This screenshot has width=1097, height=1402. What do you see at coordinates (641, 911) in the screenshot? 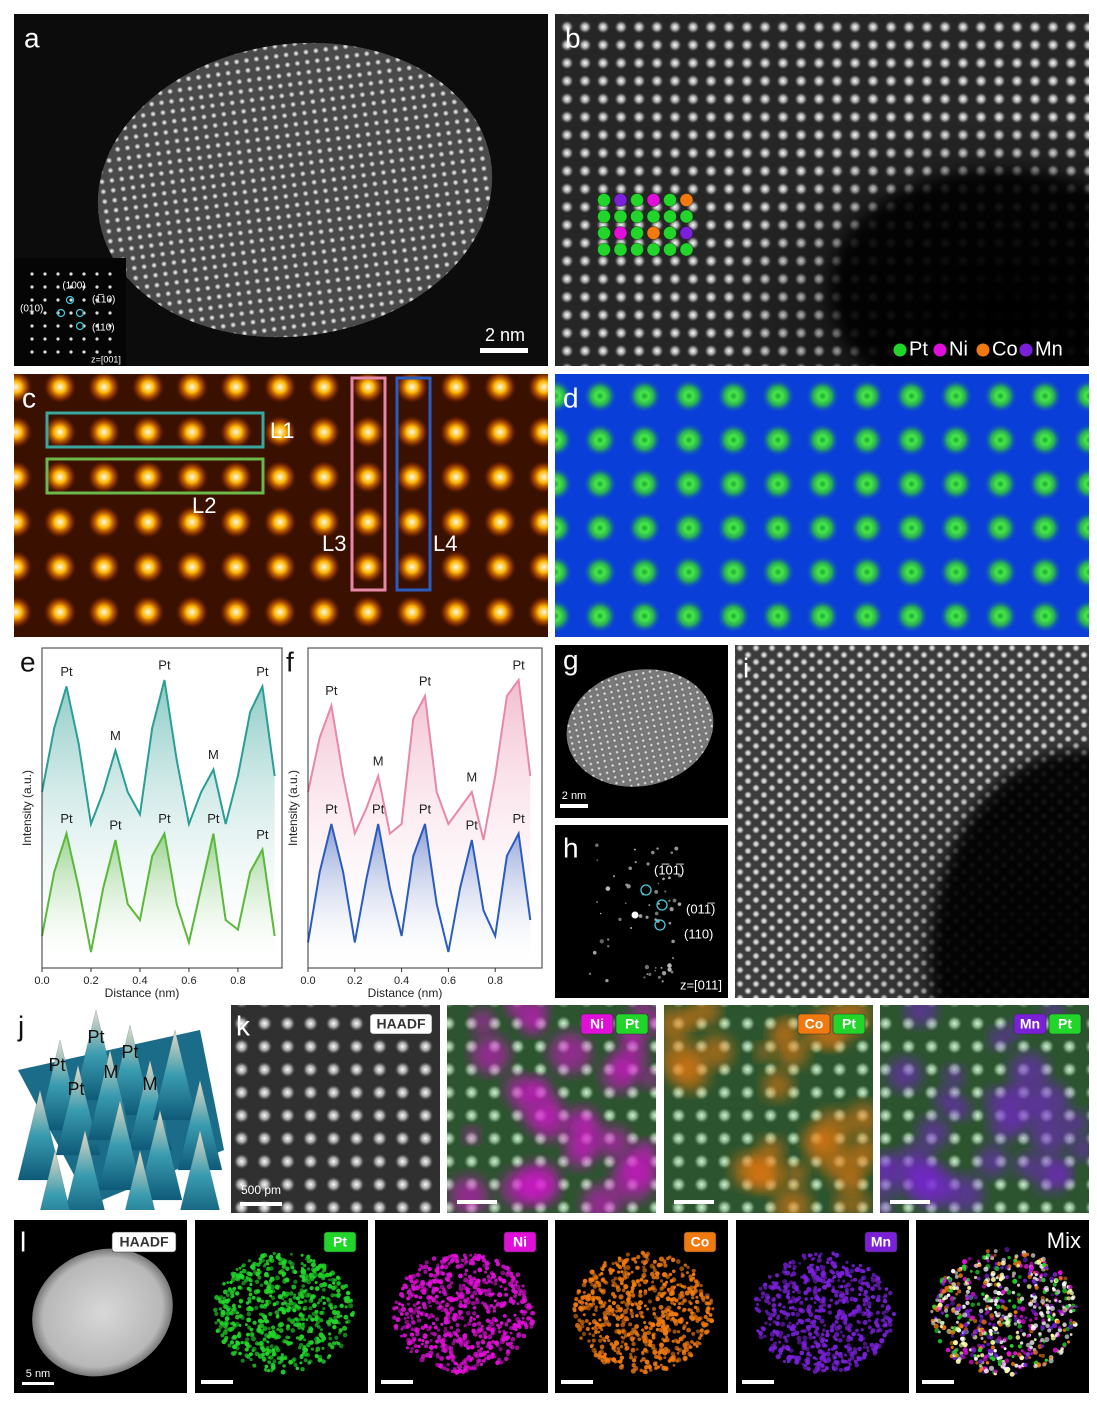
I see `panel-bg` at bounding box center [641, 911].